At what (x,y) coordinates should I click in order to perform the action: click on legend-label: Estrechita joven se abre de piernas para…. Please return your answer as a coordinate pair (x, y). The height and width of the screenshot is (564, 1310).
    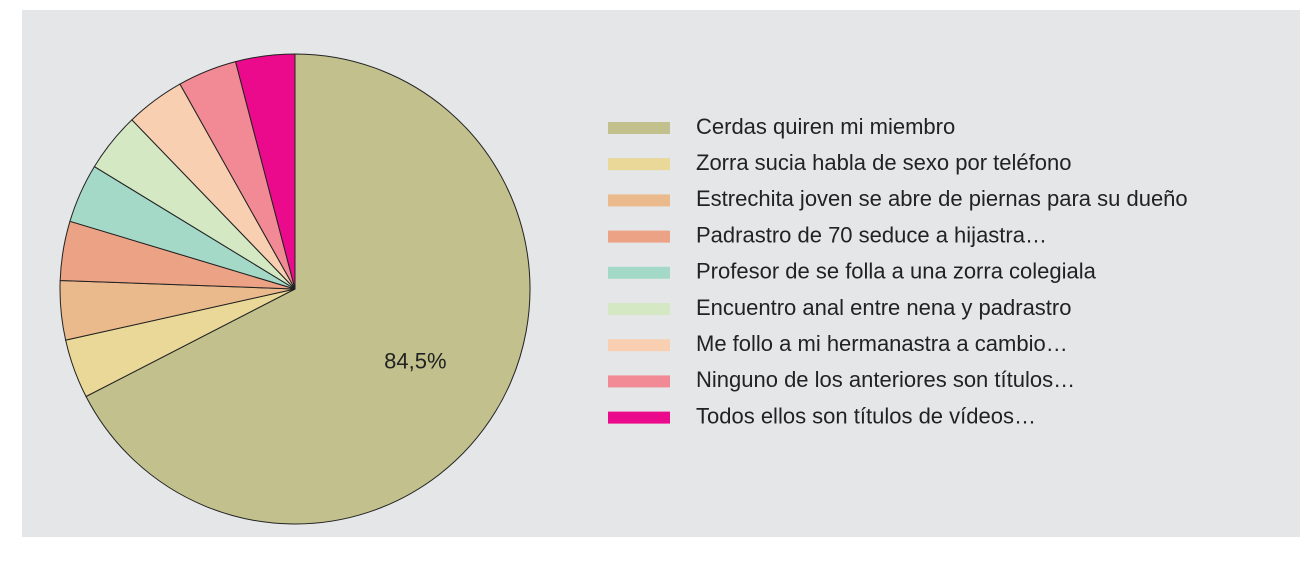
    Looking at the image, I should click on (942, 198).